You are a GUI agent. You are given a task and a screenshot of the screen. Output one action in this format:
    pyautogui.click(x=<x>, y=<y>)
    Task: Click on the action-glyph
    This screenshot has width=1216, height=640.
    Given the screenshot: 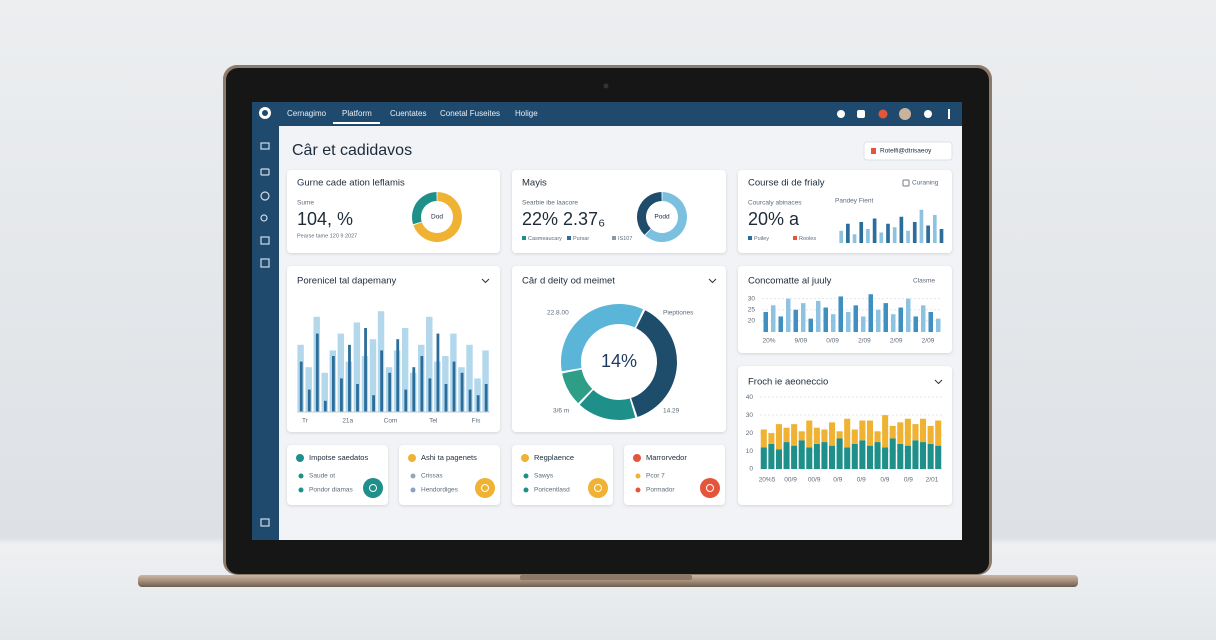 What is the action you would take?
    pyautogui.click(x=598, y=488)
    